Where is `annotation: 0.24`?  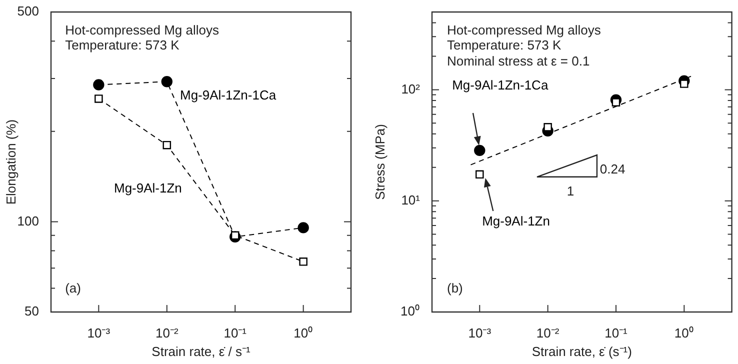
annotation: 0.24 is located at coordinates (613, 169).